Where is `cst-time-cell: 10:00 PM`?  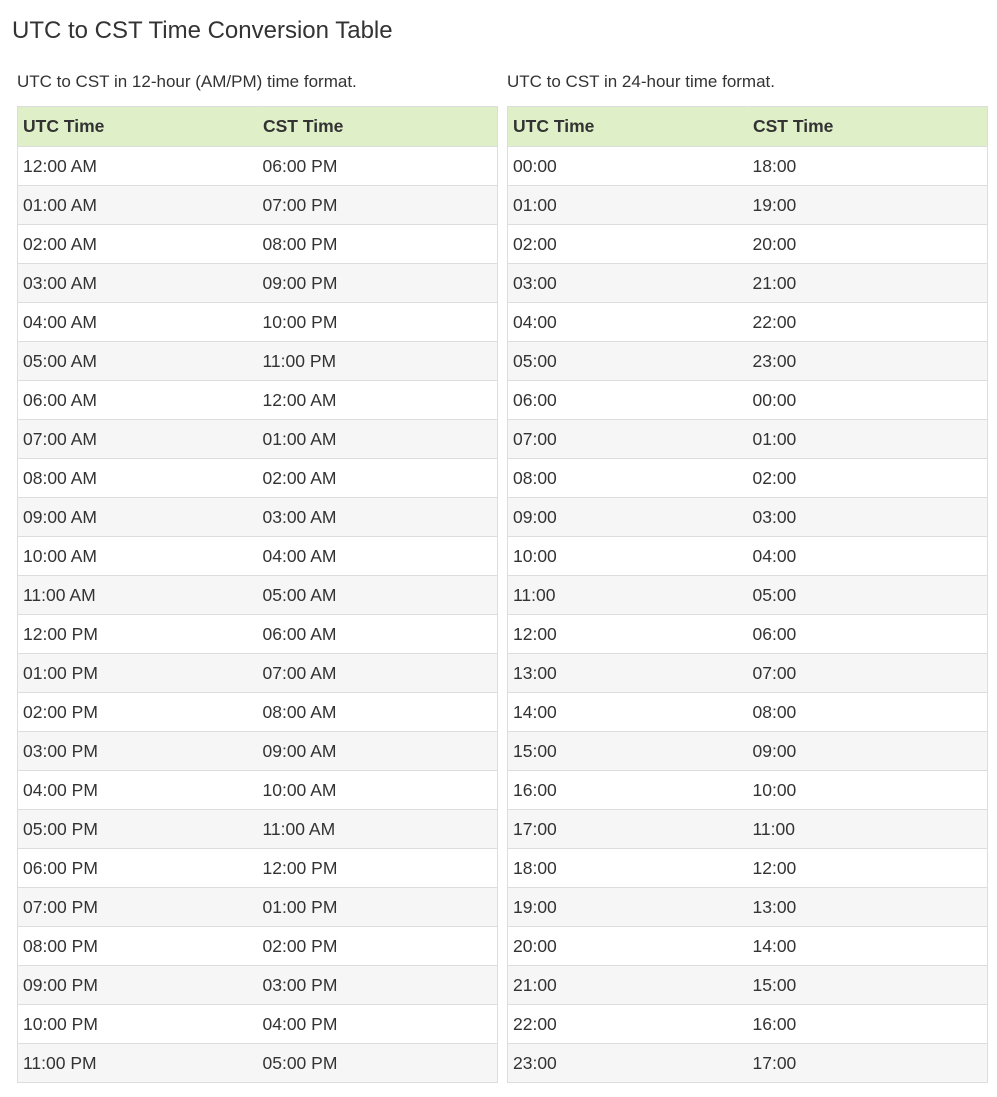
cst-time-cell: 10:00 PM is located at coordinates (377, 322).